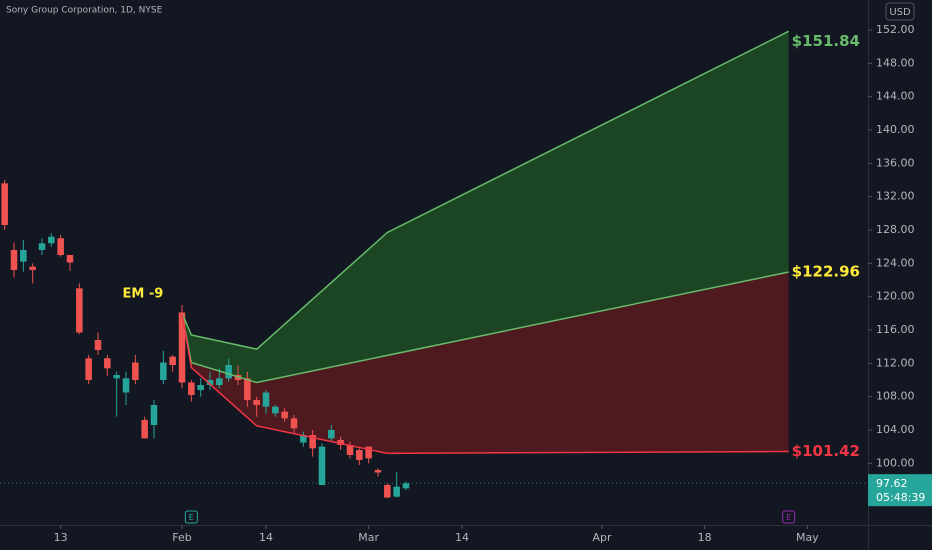 This screenshot has height=550, width=932. Describe the element at coordinates (895, 162) in the screenshot. I see `y-tick-label: 136.00` at that location.